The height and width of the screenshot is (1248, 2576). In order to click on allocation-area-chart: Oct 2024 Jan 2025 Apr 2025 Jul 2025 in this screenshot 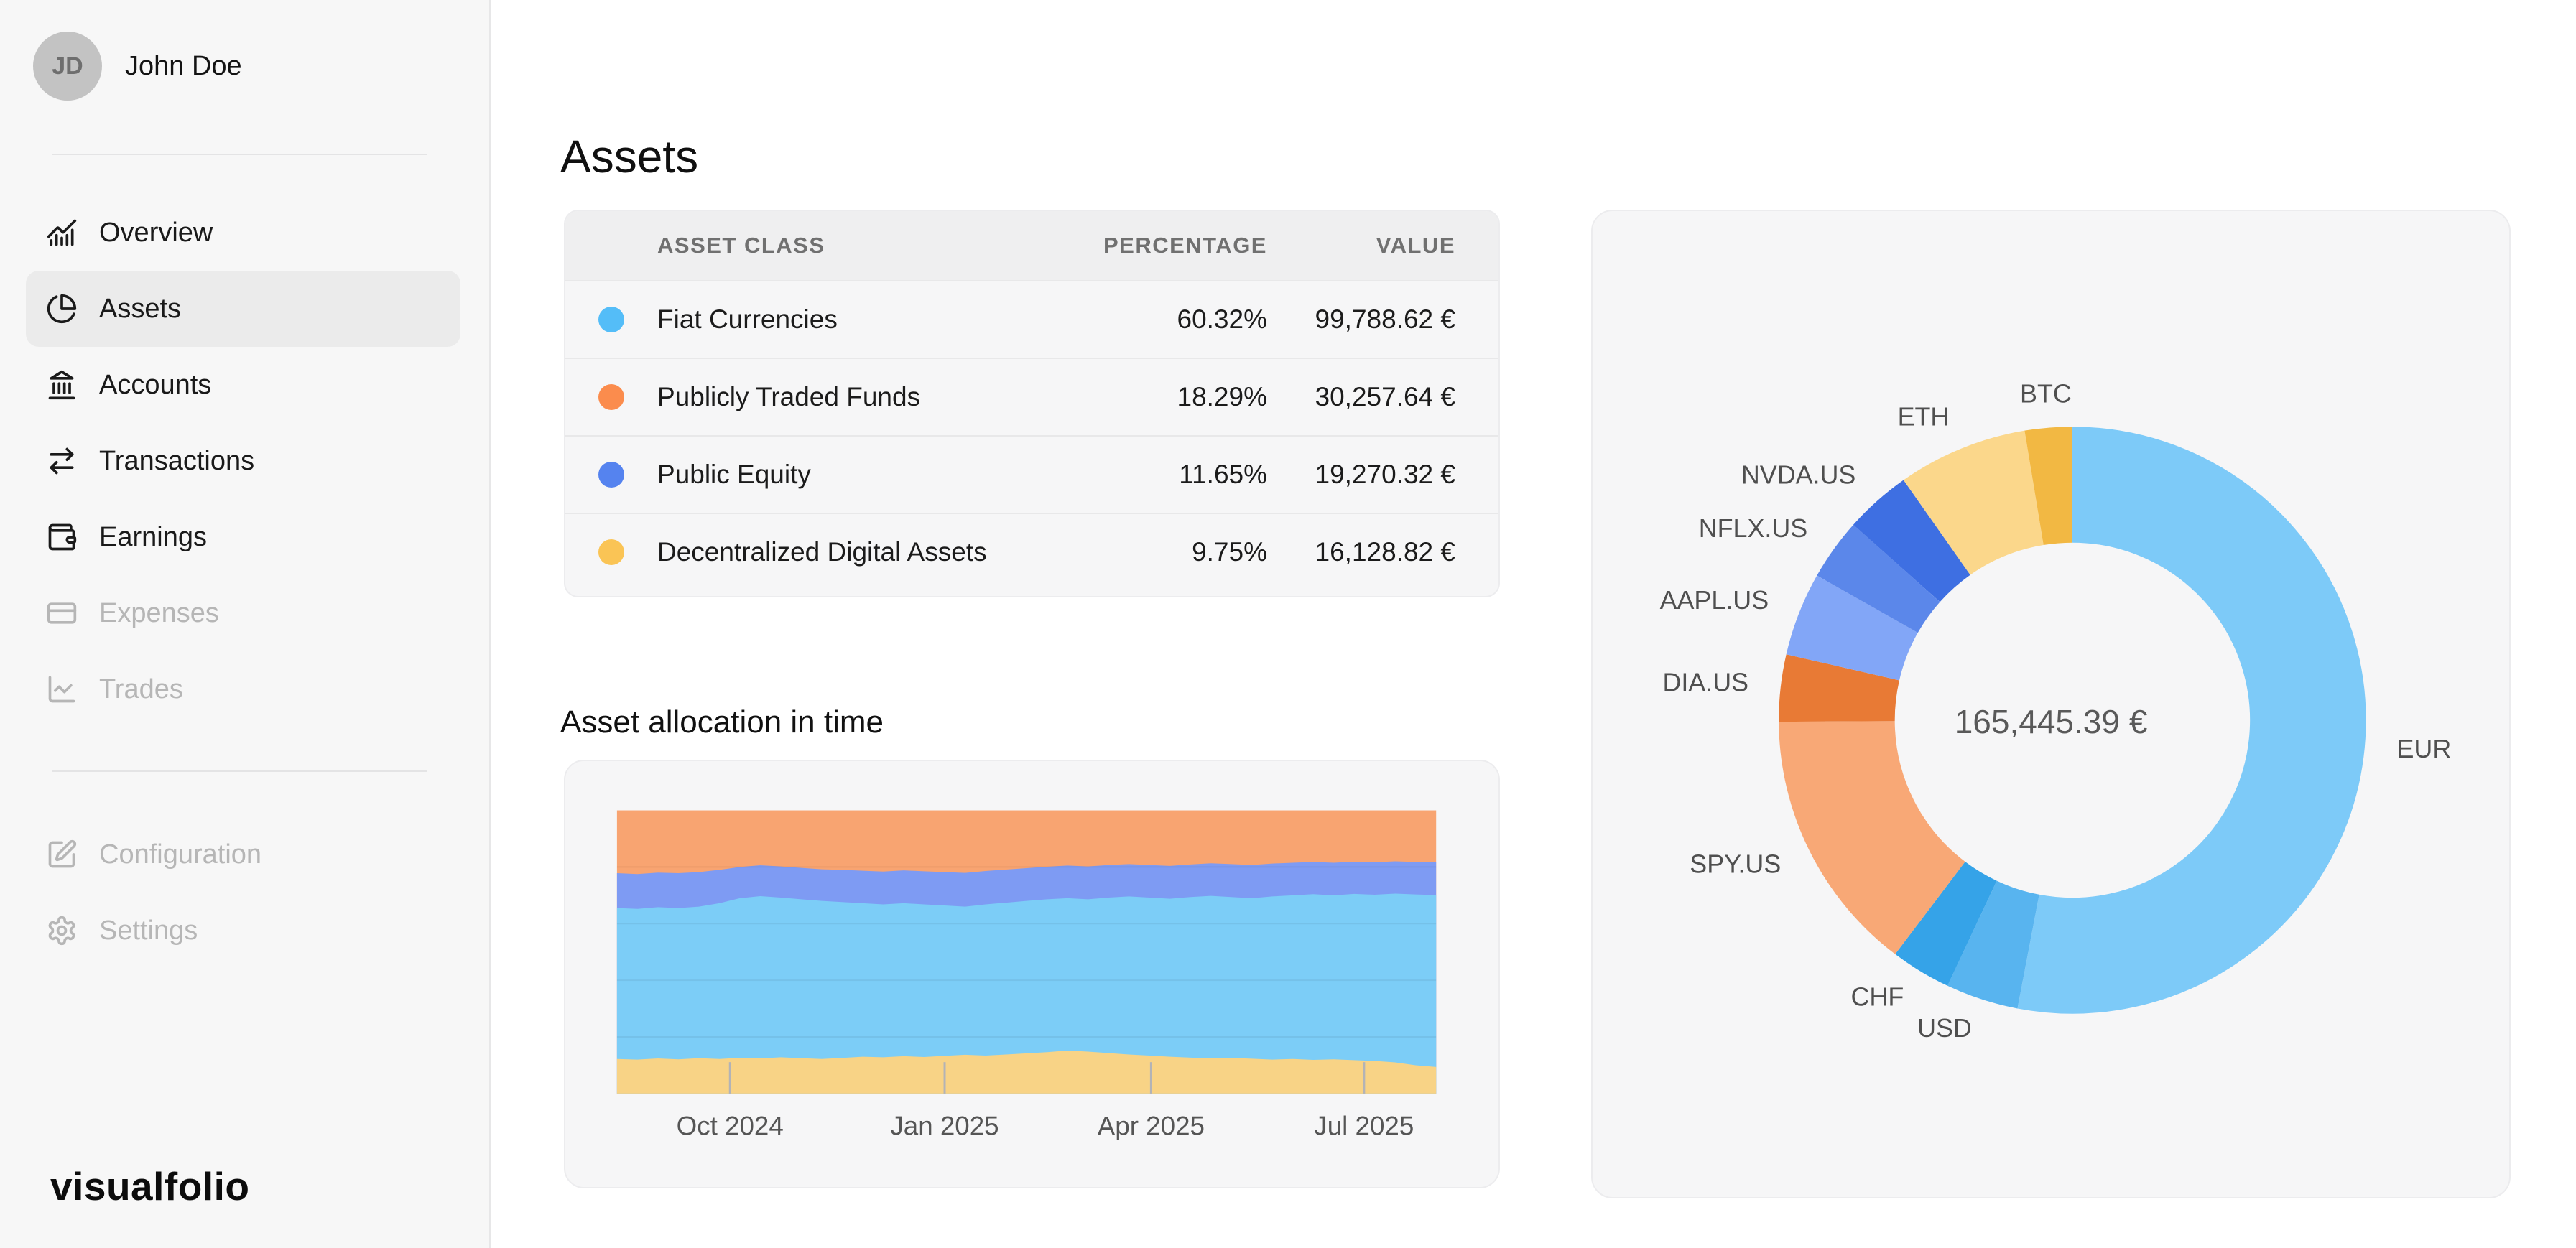, I will do `click(1026, 975)`.